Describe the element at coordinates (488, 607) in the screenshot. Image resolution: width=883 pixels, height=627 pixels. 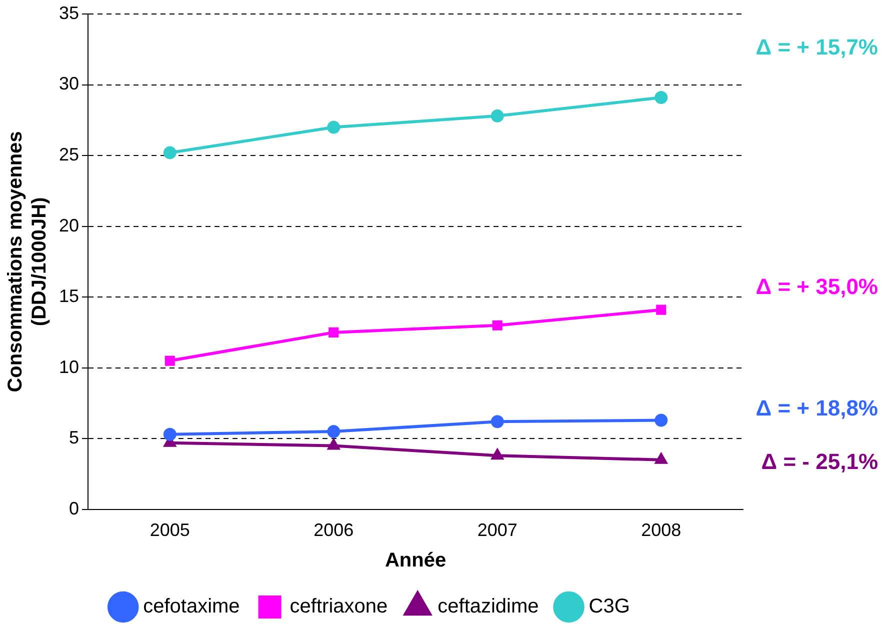
I see `legend-label: ceftazidime` at that location.